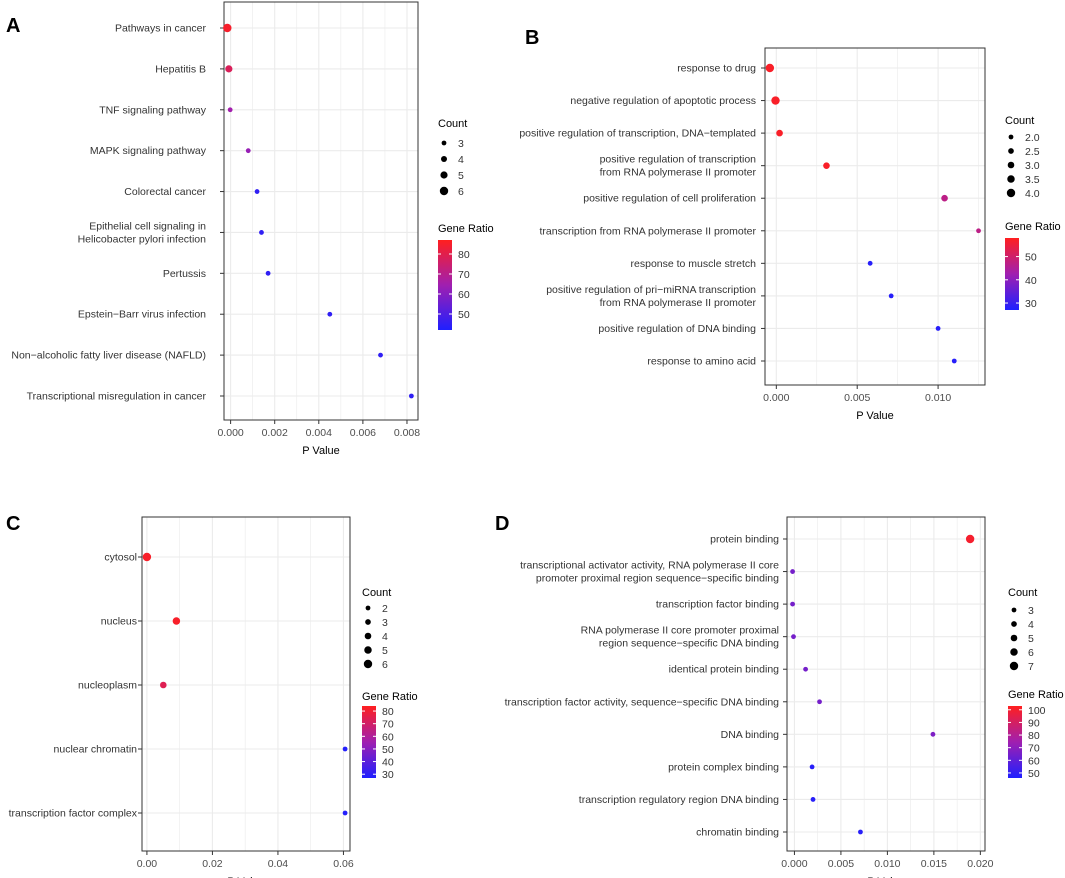  Describe the element at coordinates (148, 151) in the screenshot. I see `category-label: MAPK signaling pathway` at that location.